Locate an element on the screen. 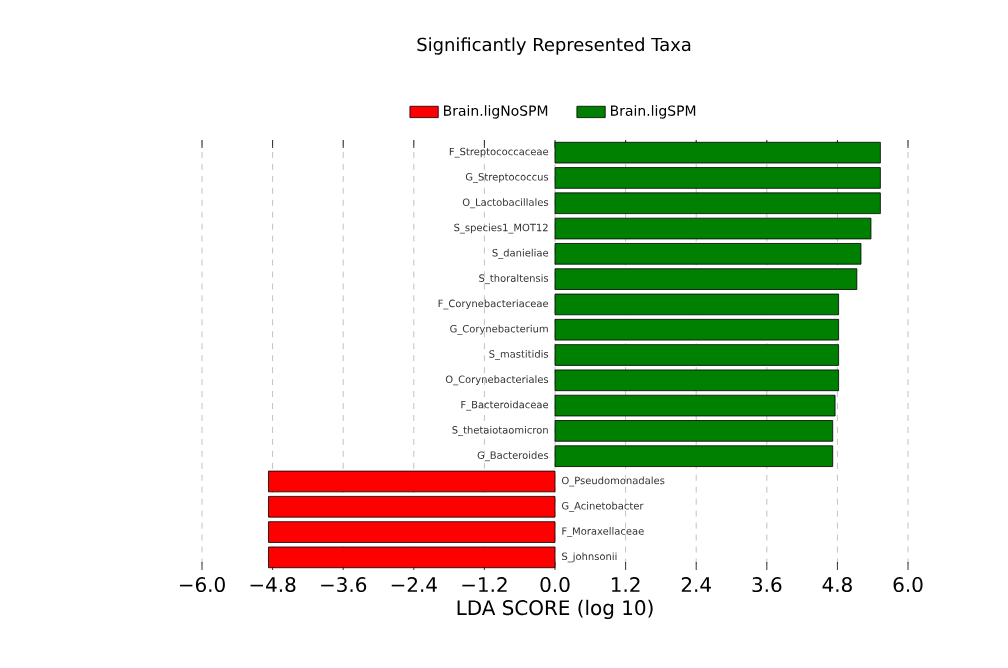  x-tick-label: 4.8 is located at coordinates (837, 585).